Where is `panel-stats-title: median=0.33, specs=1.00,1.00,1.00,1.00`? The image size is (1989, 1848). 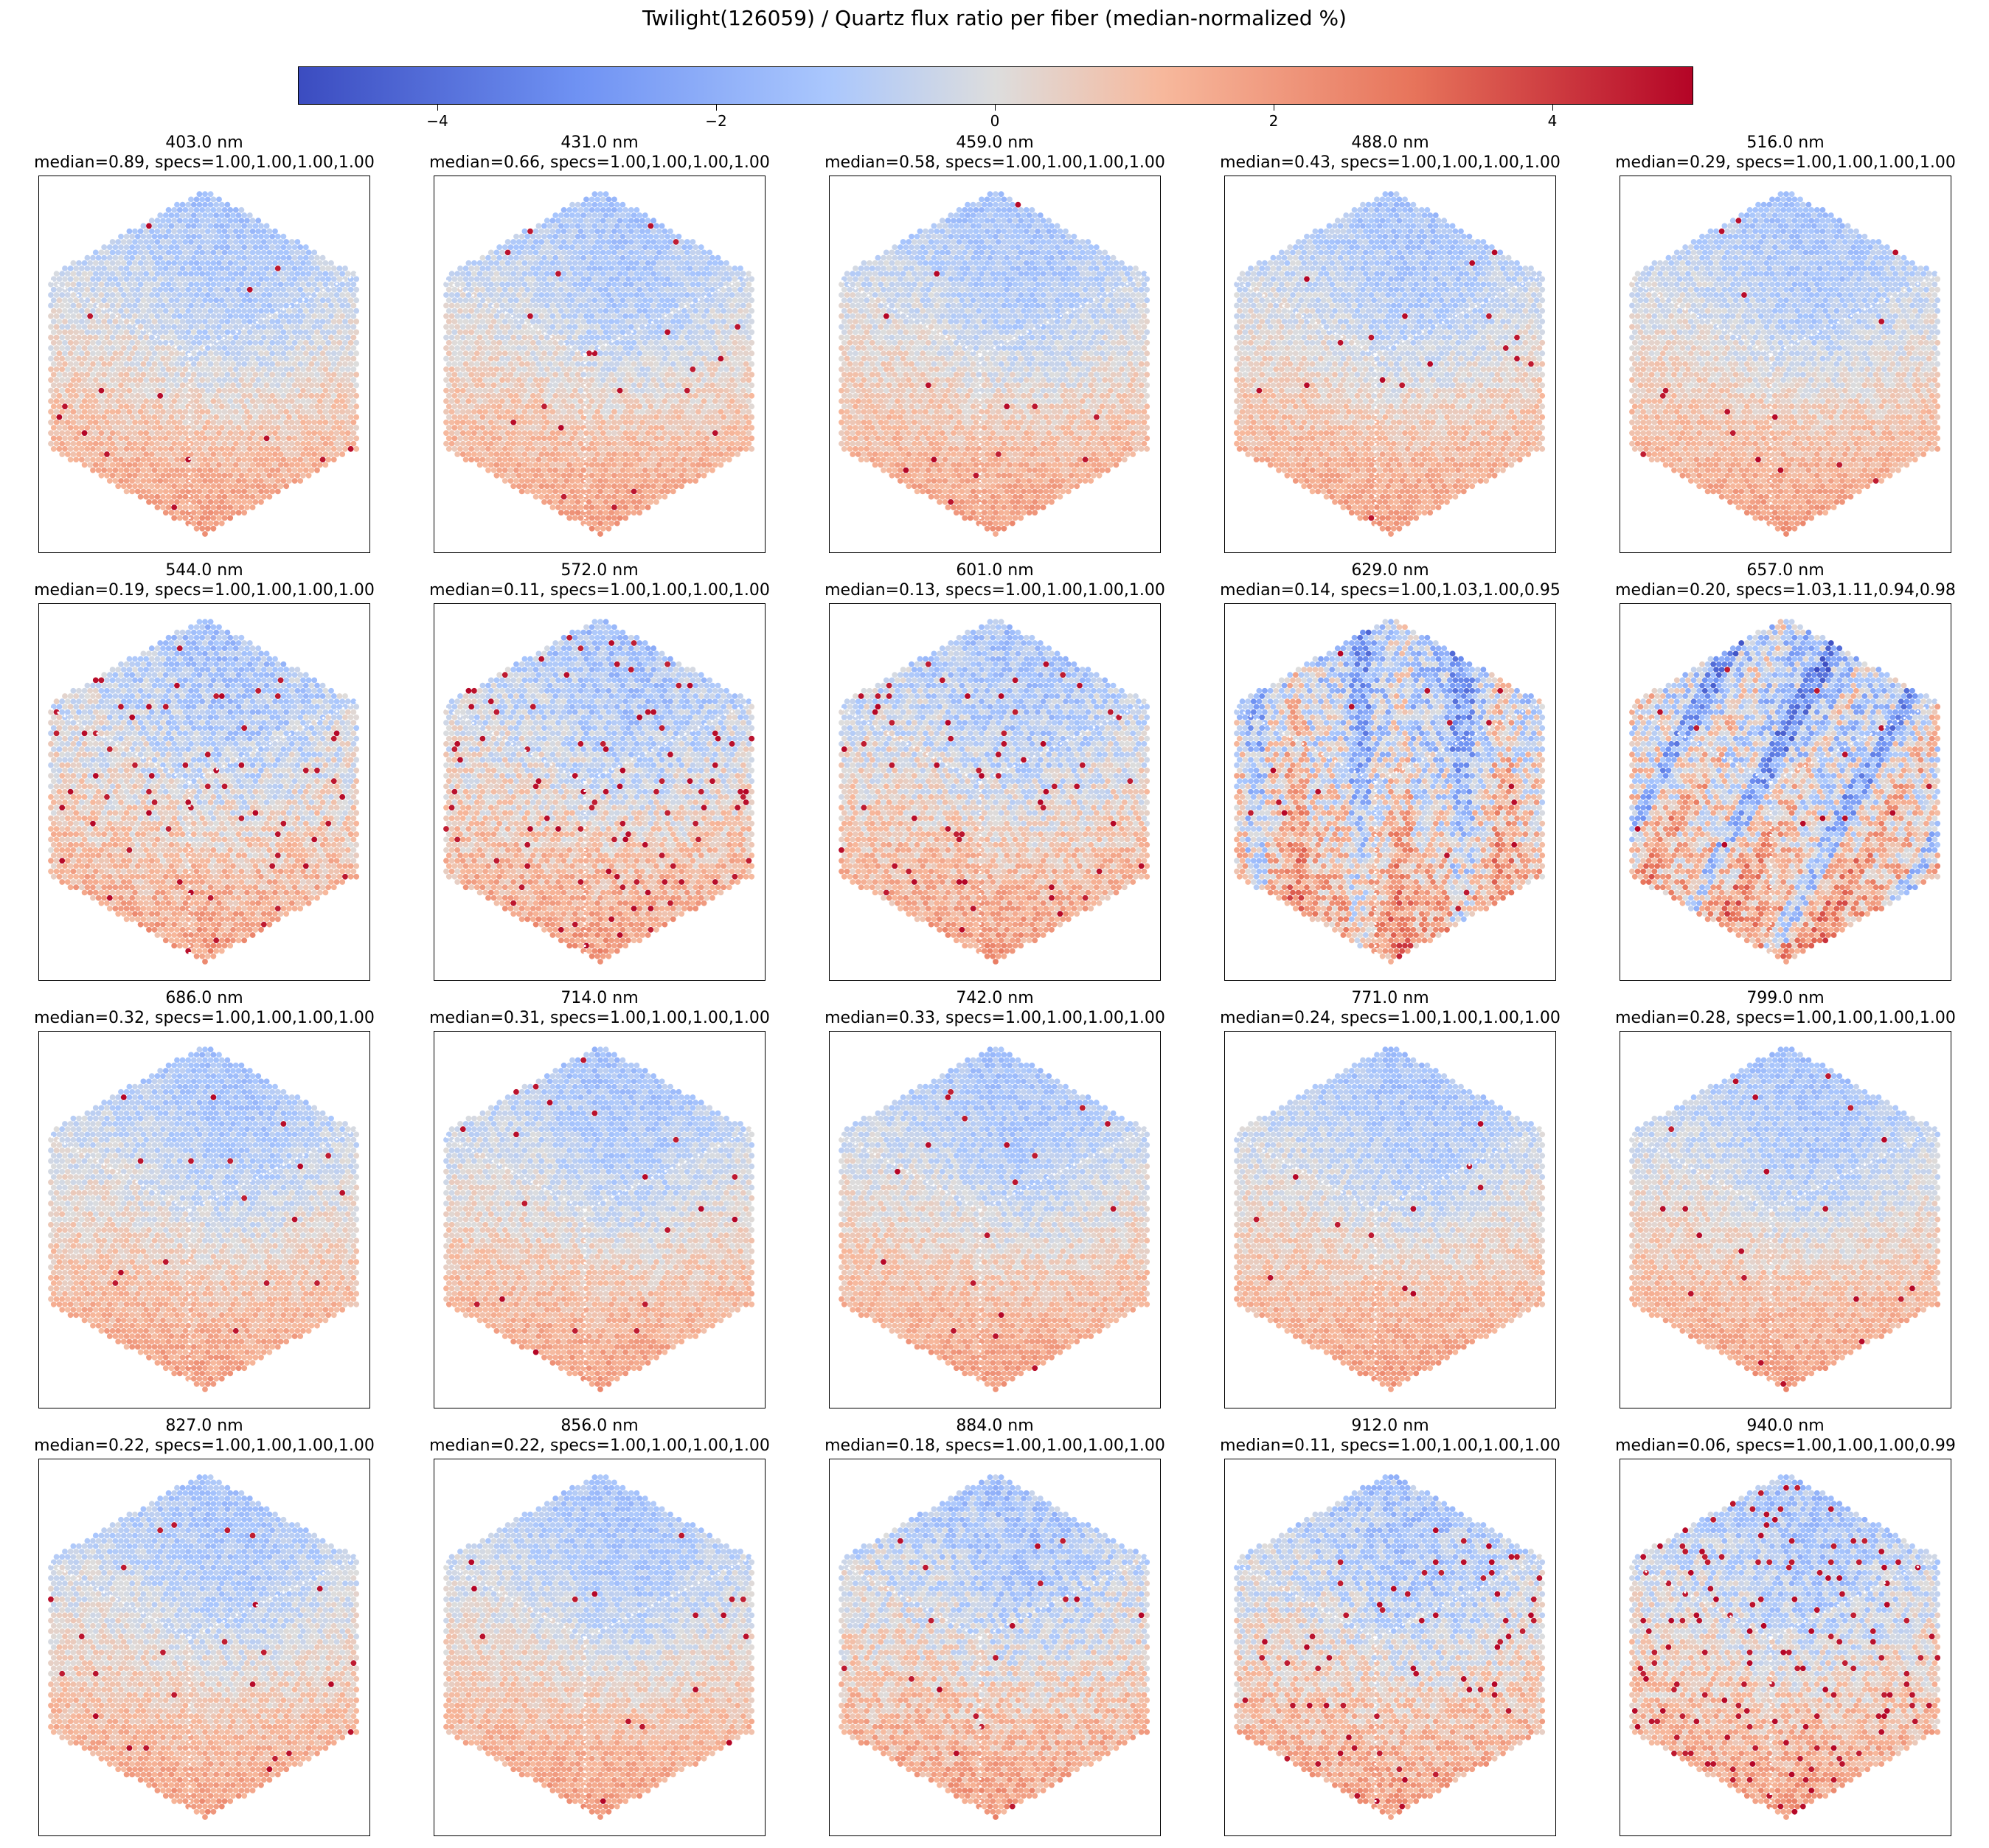
panel-stats-title: median=0.33, specs=1.00,1.00,1.00,1.00 is located at coordinates (995, 1018).